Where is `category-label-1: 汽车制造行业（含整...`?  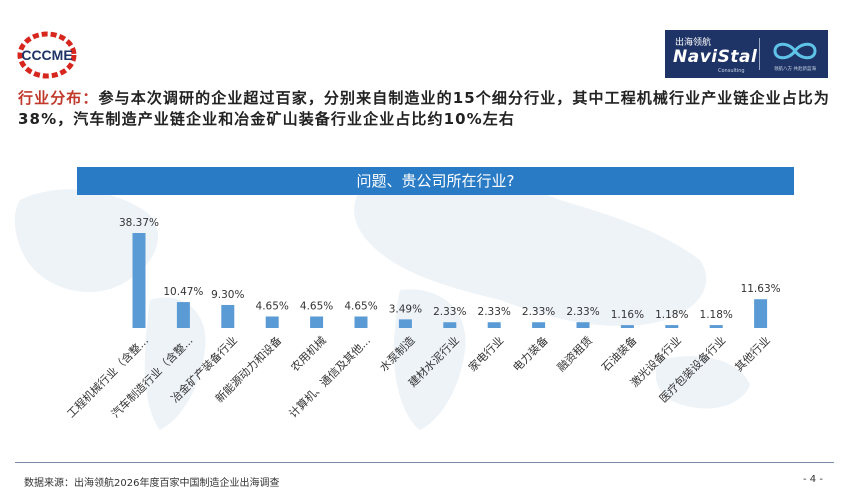 category-label-1: 汽车制造行业（含整... is located at coordinates (151, 376).